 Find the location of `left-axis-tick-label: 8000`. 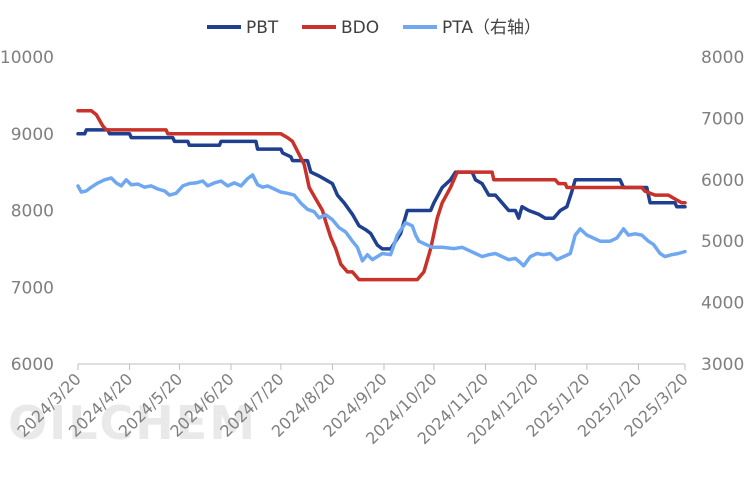

left-axis-tick-label: 8000 is located at coordinates (32, 212).